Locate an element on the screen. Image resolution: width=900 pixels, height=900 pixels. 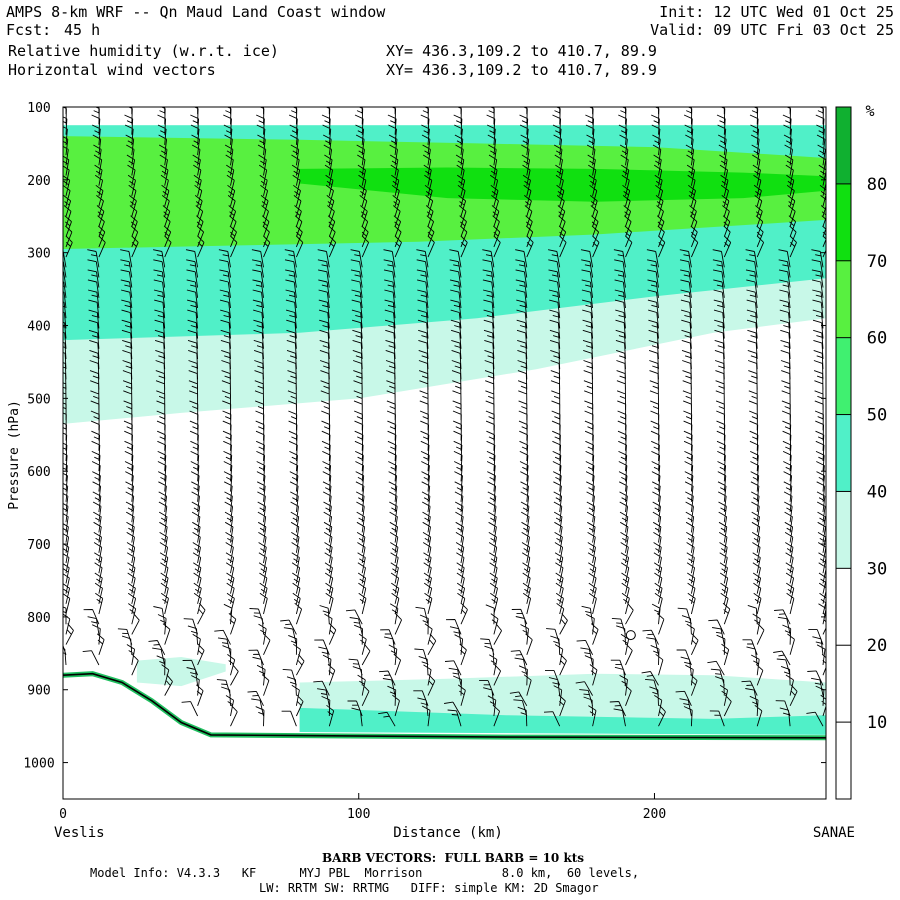
y-tick-label: 600 is located at coordinates (38, 472).